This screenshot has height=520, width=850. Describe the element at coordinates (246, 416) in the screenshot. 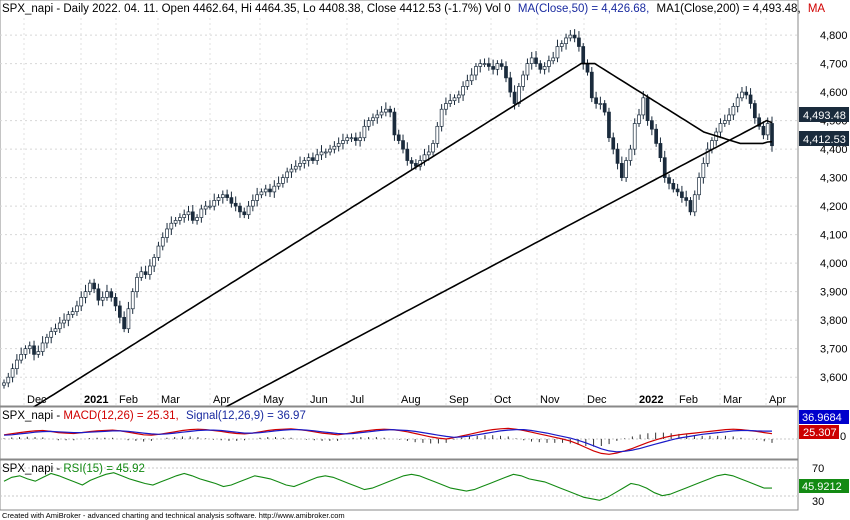

I see `macd-title-signal: Signal(12,26,9) = 36.97` at that location.